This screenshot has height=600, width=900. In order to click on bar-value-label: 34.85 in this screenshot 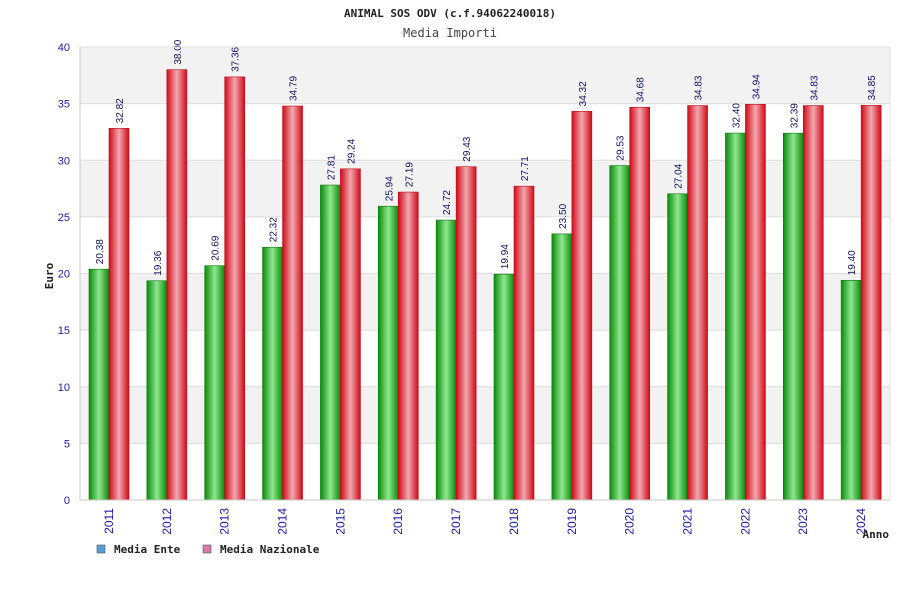, I will do `click(872, 87)`.